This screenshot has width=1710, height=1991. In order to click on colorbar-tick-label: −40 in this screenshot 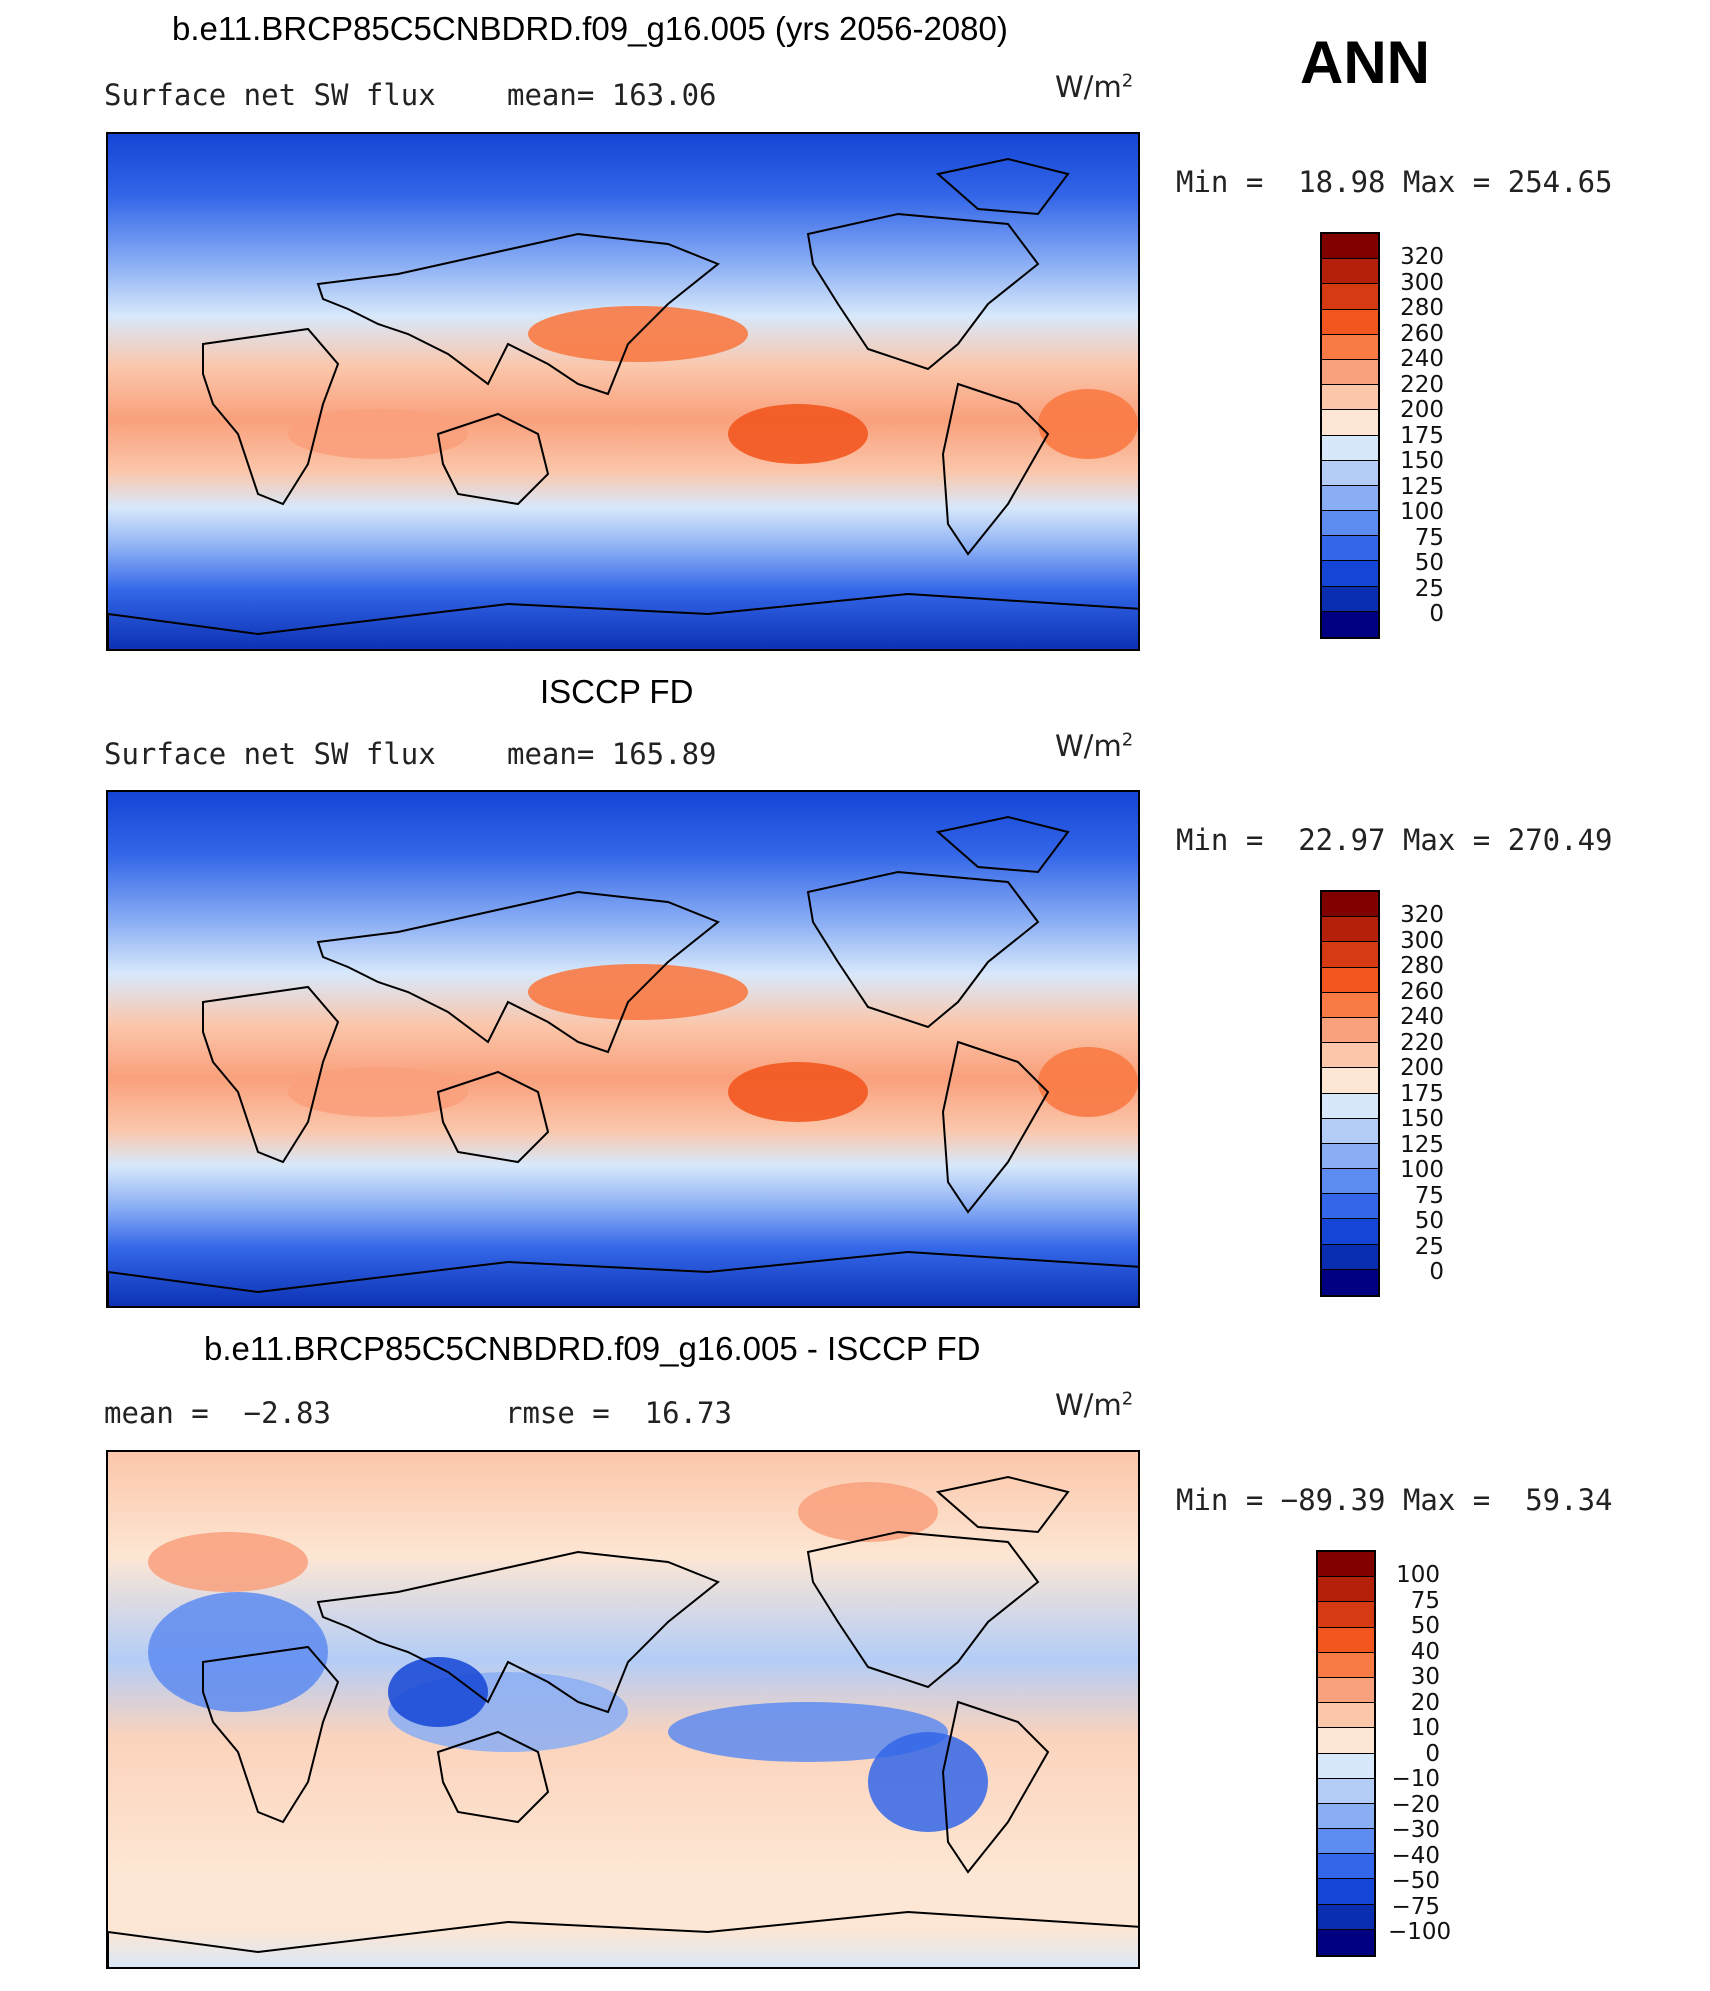, I will do `click(1415, 1855)`.